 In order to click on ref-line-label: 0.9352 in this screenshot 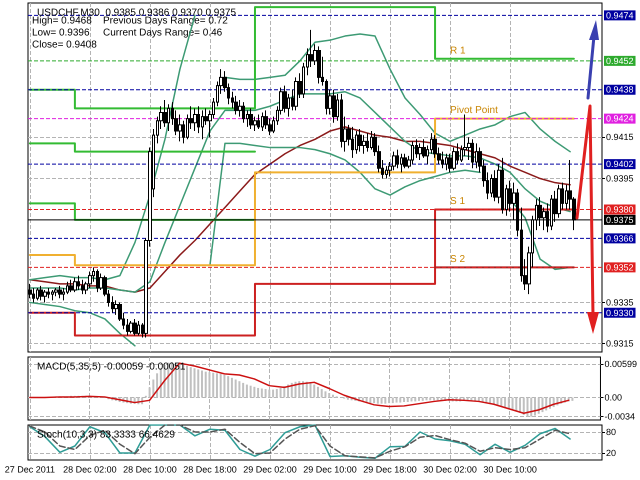, I will do `click(620, 267)`.